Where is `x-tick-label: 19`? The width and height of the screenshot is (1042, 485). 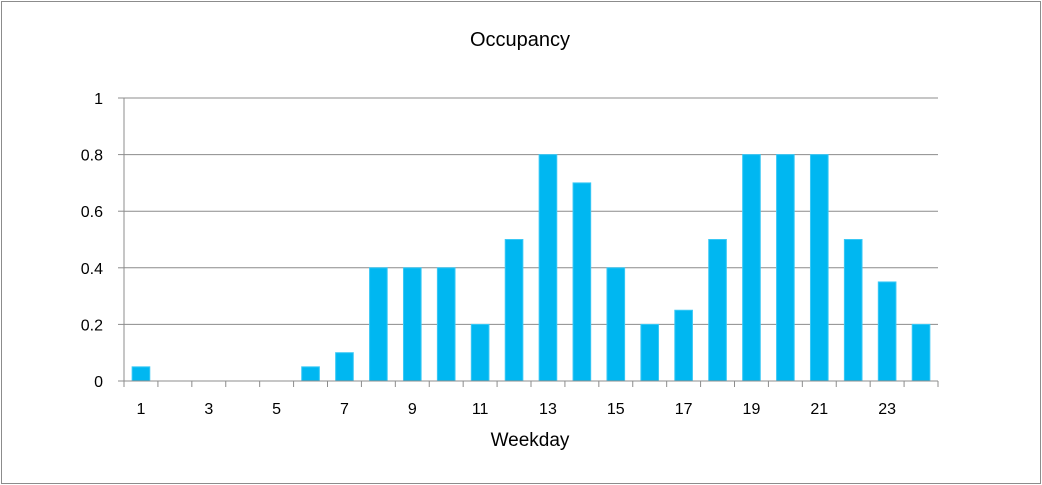
x-tick-label: 19 is located at coordinates (752, 409).